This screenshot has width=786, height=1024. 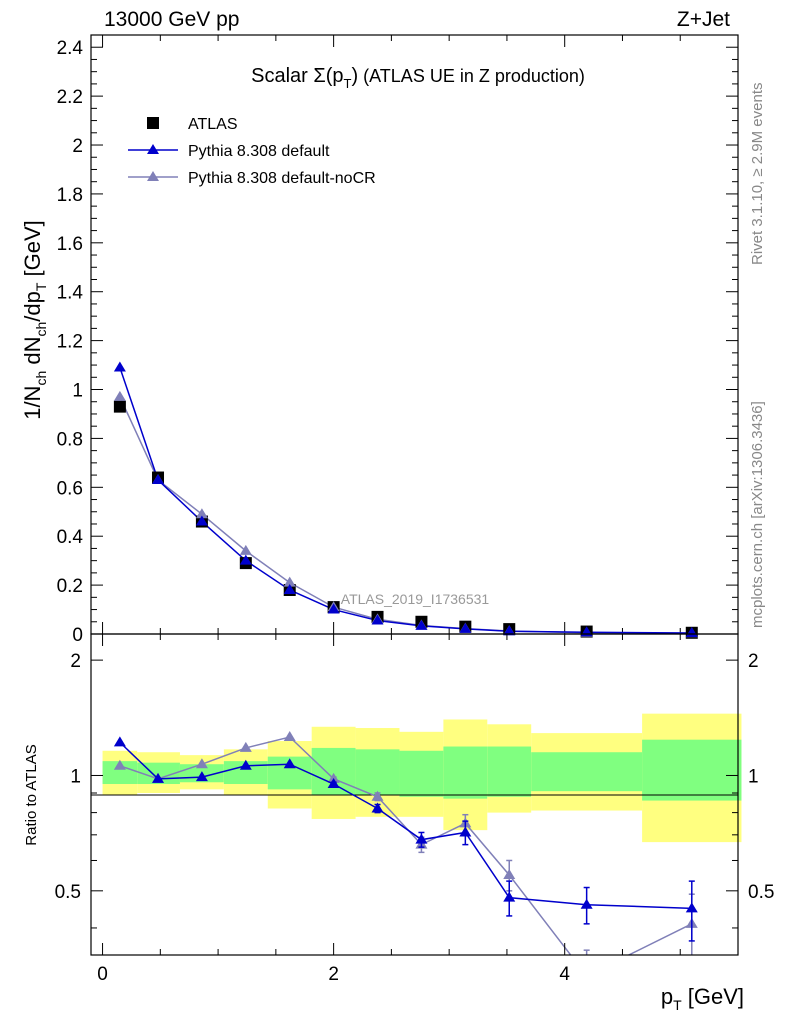 What do you see at coordinates (753, 661) in the screenshot?
I see `ratio-y-tick-label-right: 2` at bounding box center [753, 661].